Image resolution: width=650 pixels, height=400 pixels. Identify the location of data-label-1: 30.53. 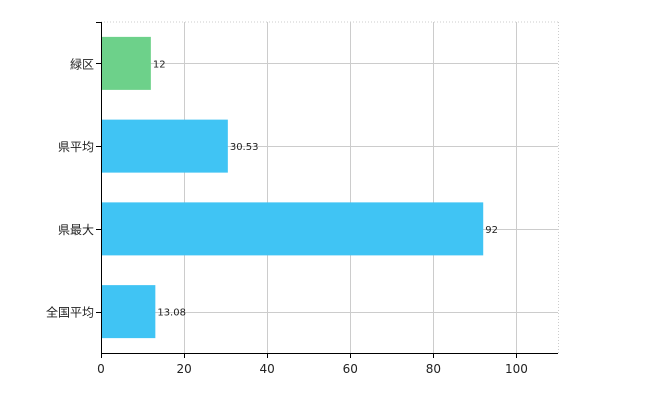
(244, 147).